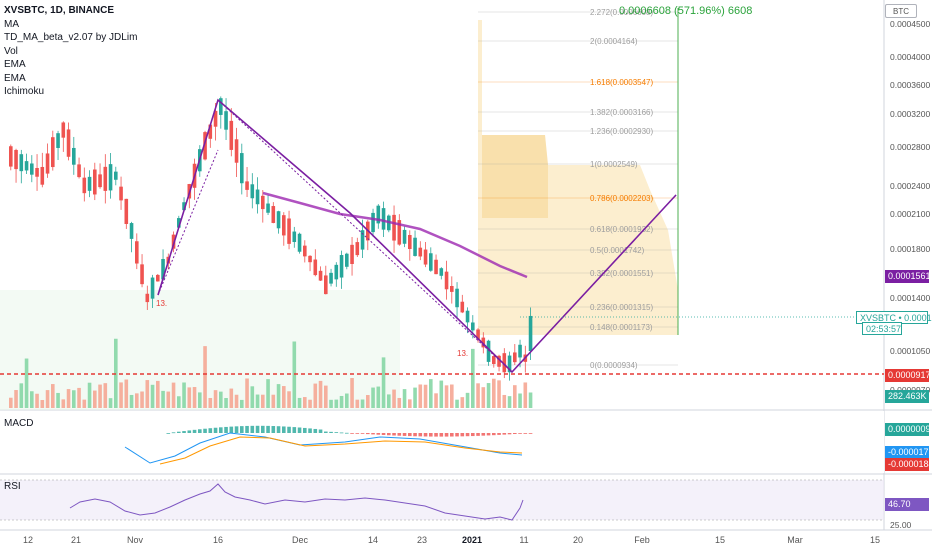 The width and height of the screenshot is (932, 550). I want to click on x-axis-tick: 15, so click(875, 540).